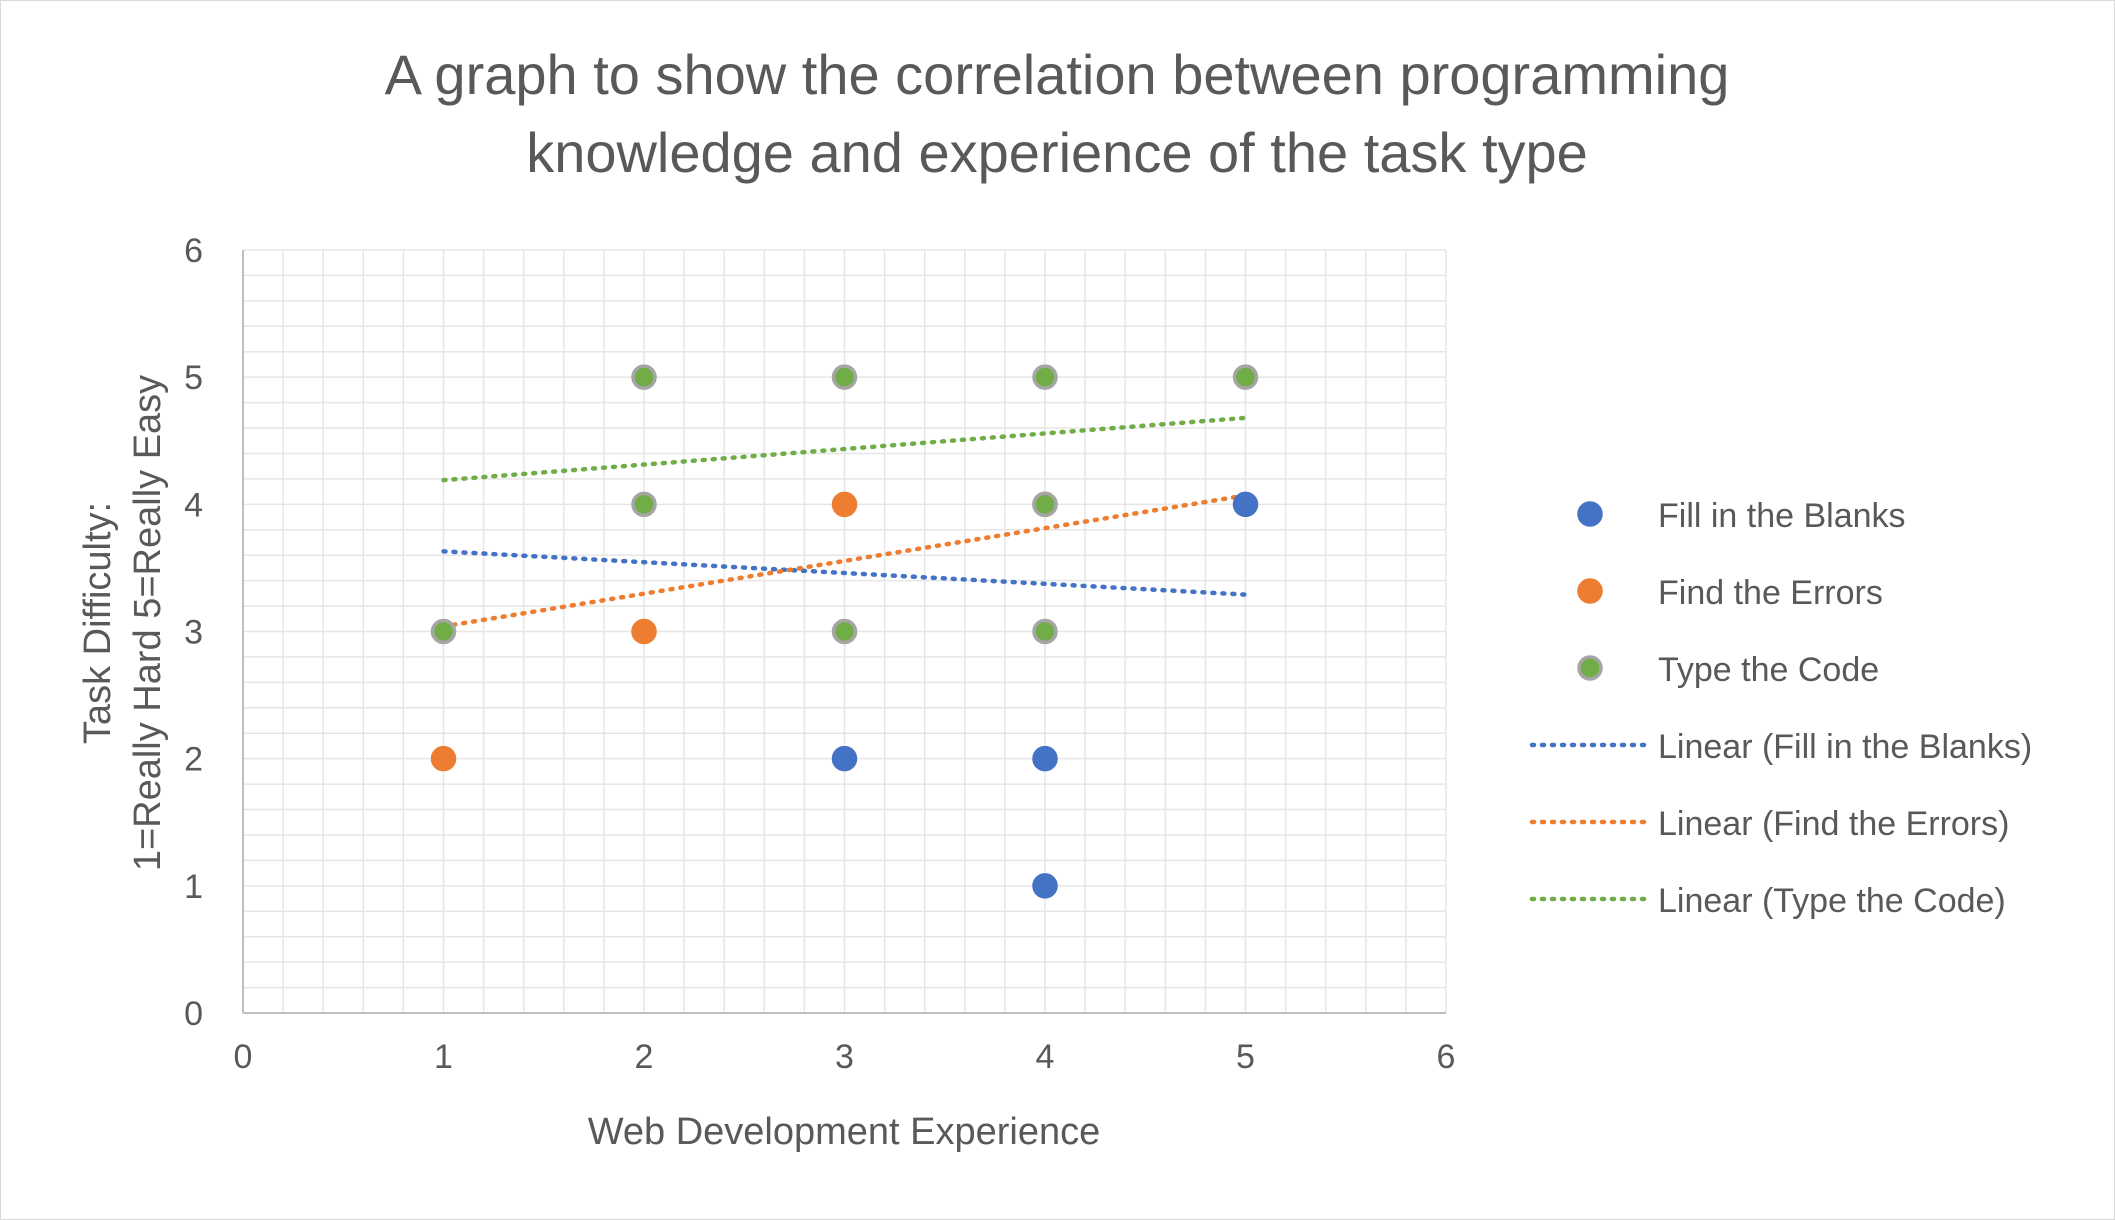  I want to click on x-tick-label: 6, so click(1446, 1057).